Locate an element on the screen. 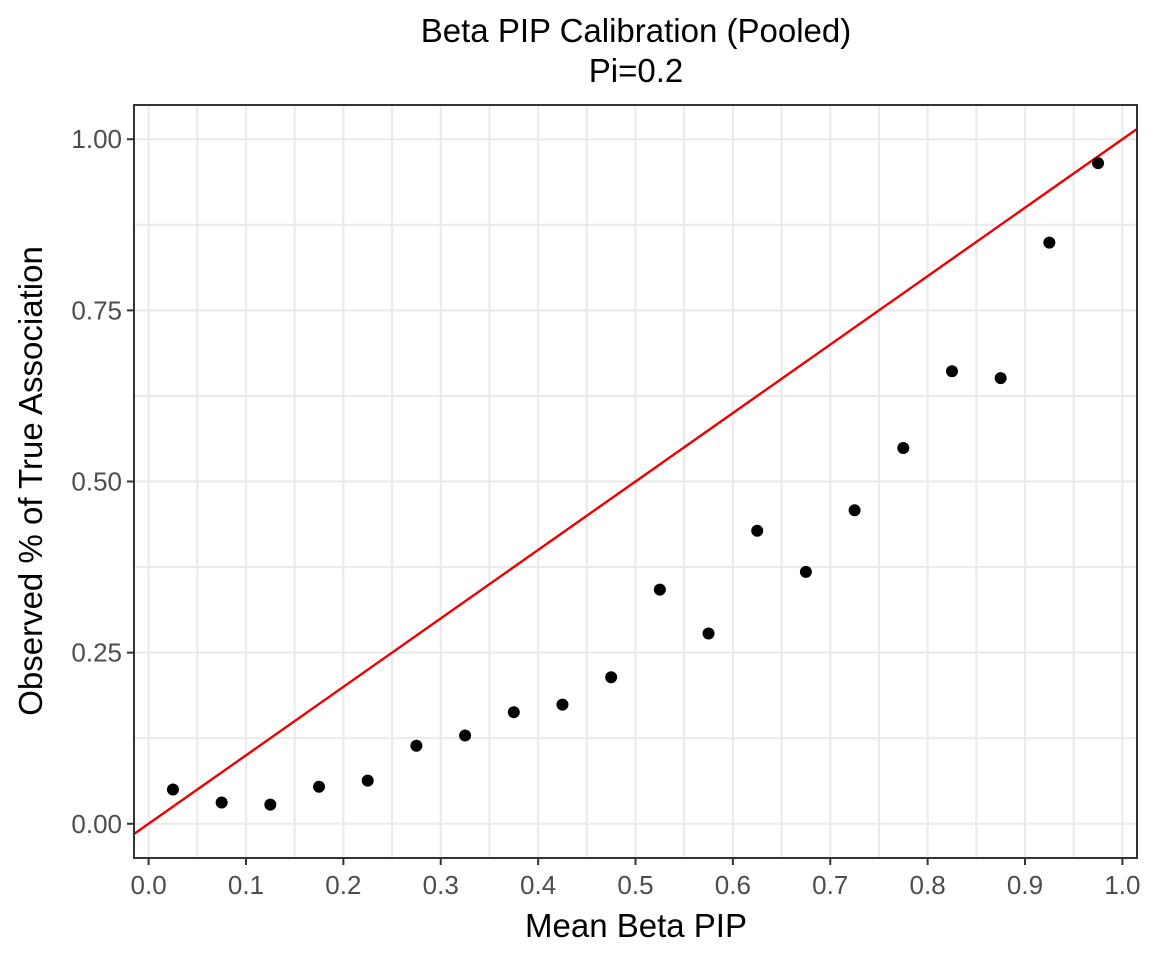 The width and height of the screenshot is (1152, 960). x-tick-label: 0.6 is located at coordinates (733, 885).